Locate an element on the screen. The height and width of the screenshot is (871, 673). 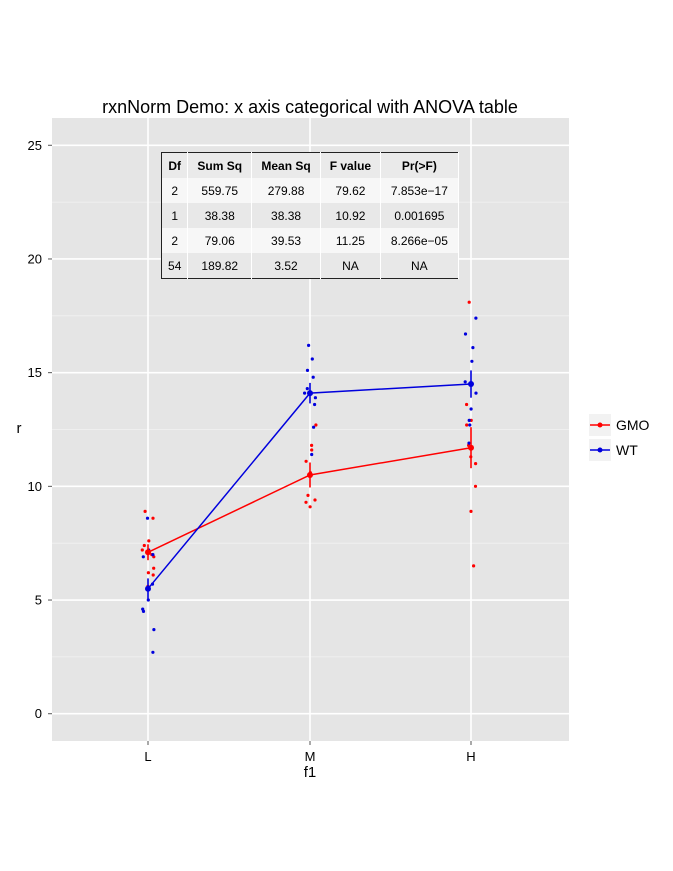
anova-cell: 79.62 is located at coordinates (350, 190).